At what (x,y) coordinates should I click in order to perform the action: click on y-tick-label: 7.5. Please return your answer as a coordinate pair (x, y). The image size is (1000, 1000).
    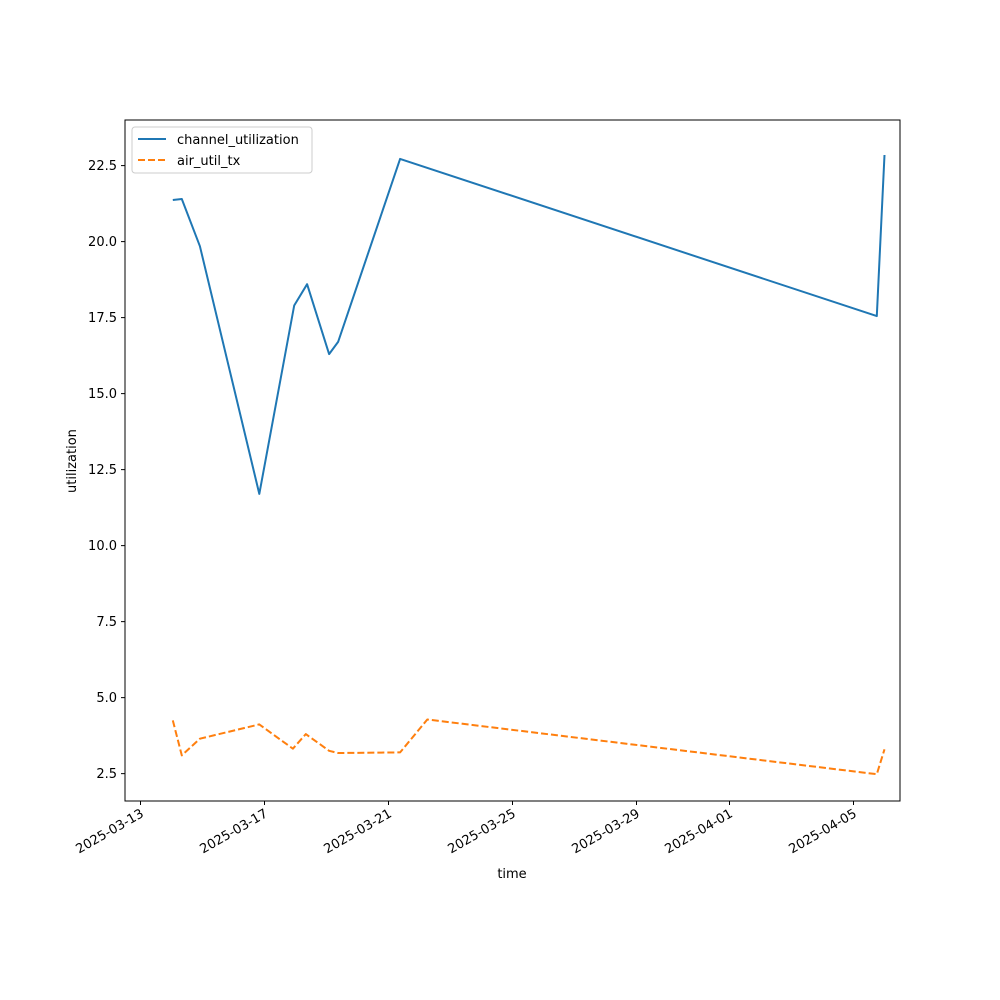
    Looking at the image, I should click on (106, 622).